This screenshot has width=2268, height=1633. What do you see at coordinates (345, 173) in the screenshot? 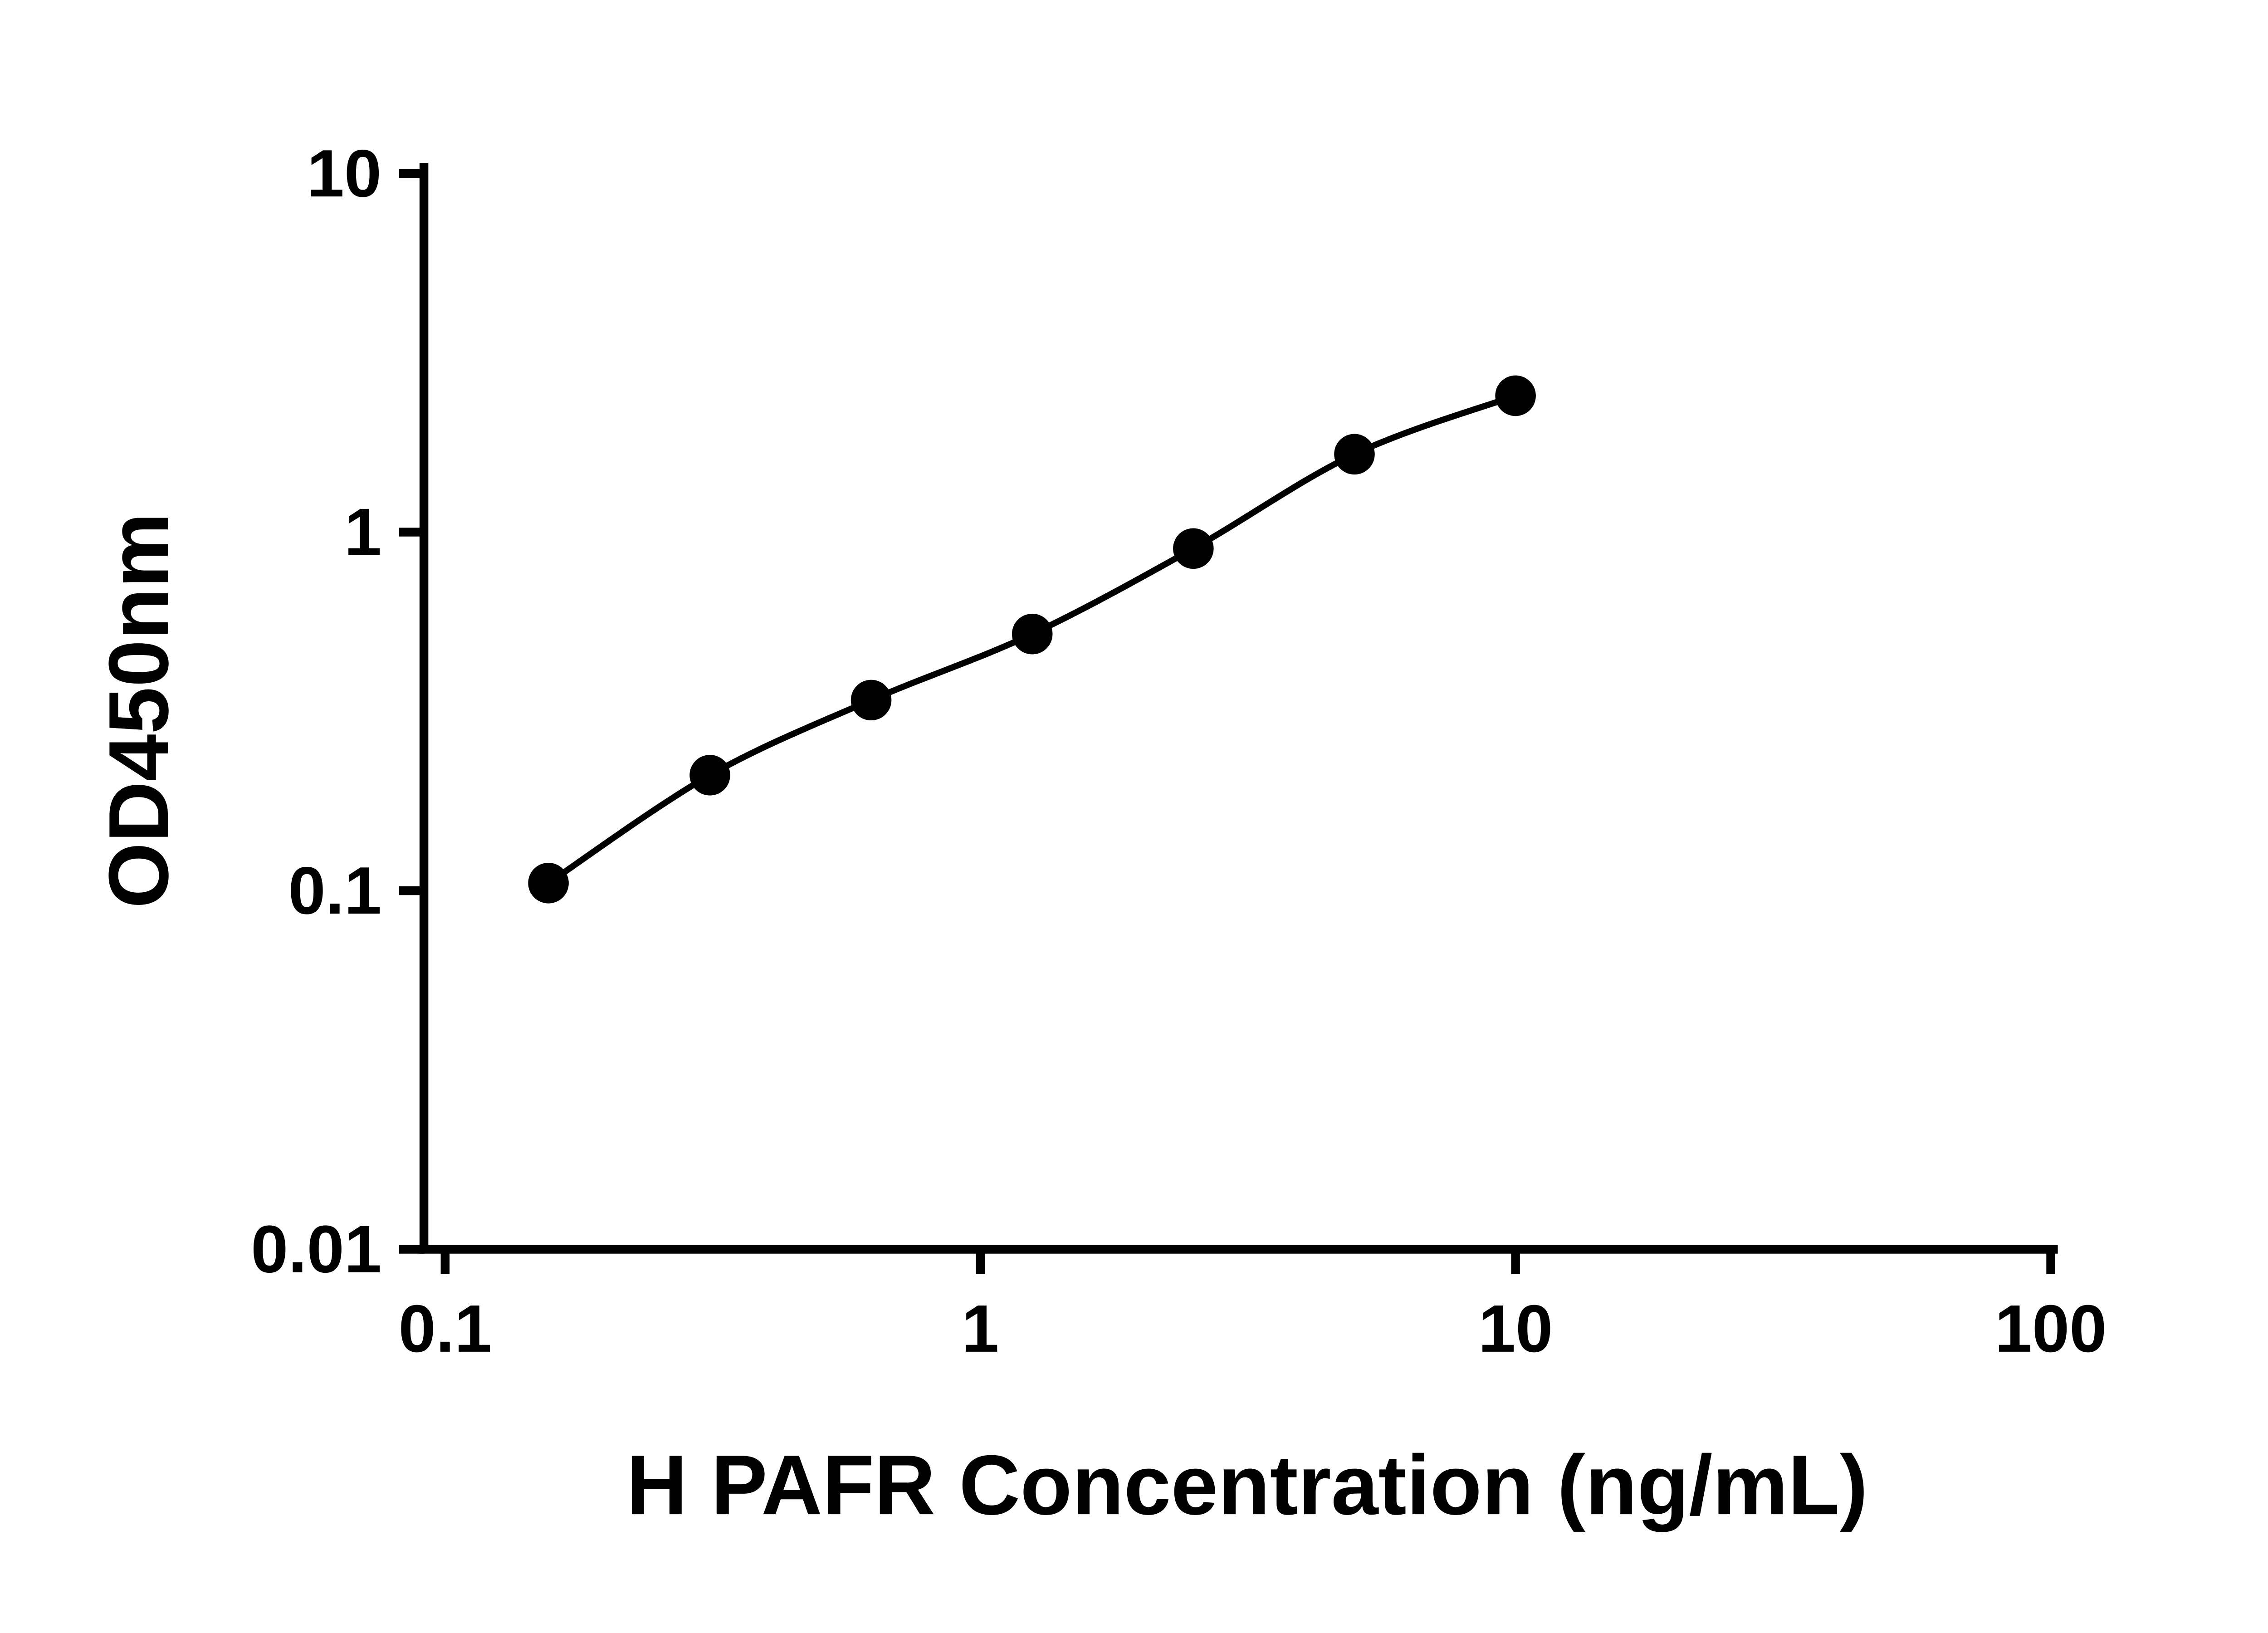
I see `y-tick-label: 10` at bounding box center [345, 173].